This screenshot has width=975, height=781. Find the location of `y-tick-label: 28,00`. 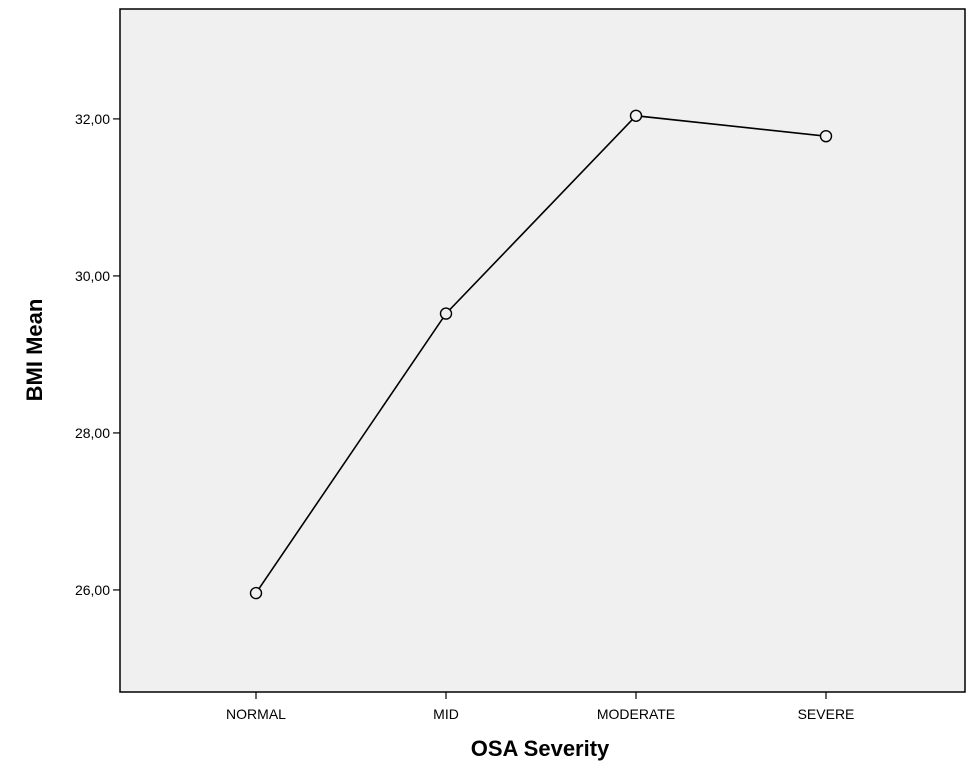

y-tick-label: 28,00 is located at coordinates (92, 433).